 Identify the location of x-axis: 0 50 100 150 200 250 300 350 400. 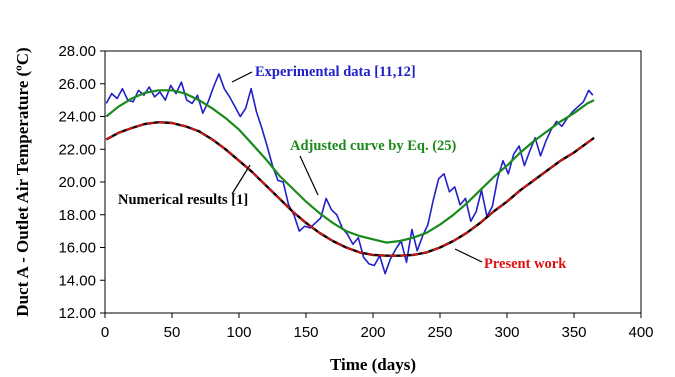
(377, 327).